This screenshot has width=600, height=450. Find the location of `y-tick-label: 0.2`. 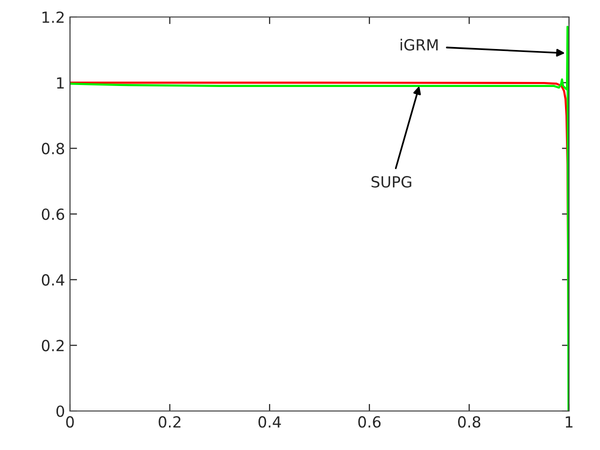

y-tick-label: 0.2 is located at coordinates (53, 346).